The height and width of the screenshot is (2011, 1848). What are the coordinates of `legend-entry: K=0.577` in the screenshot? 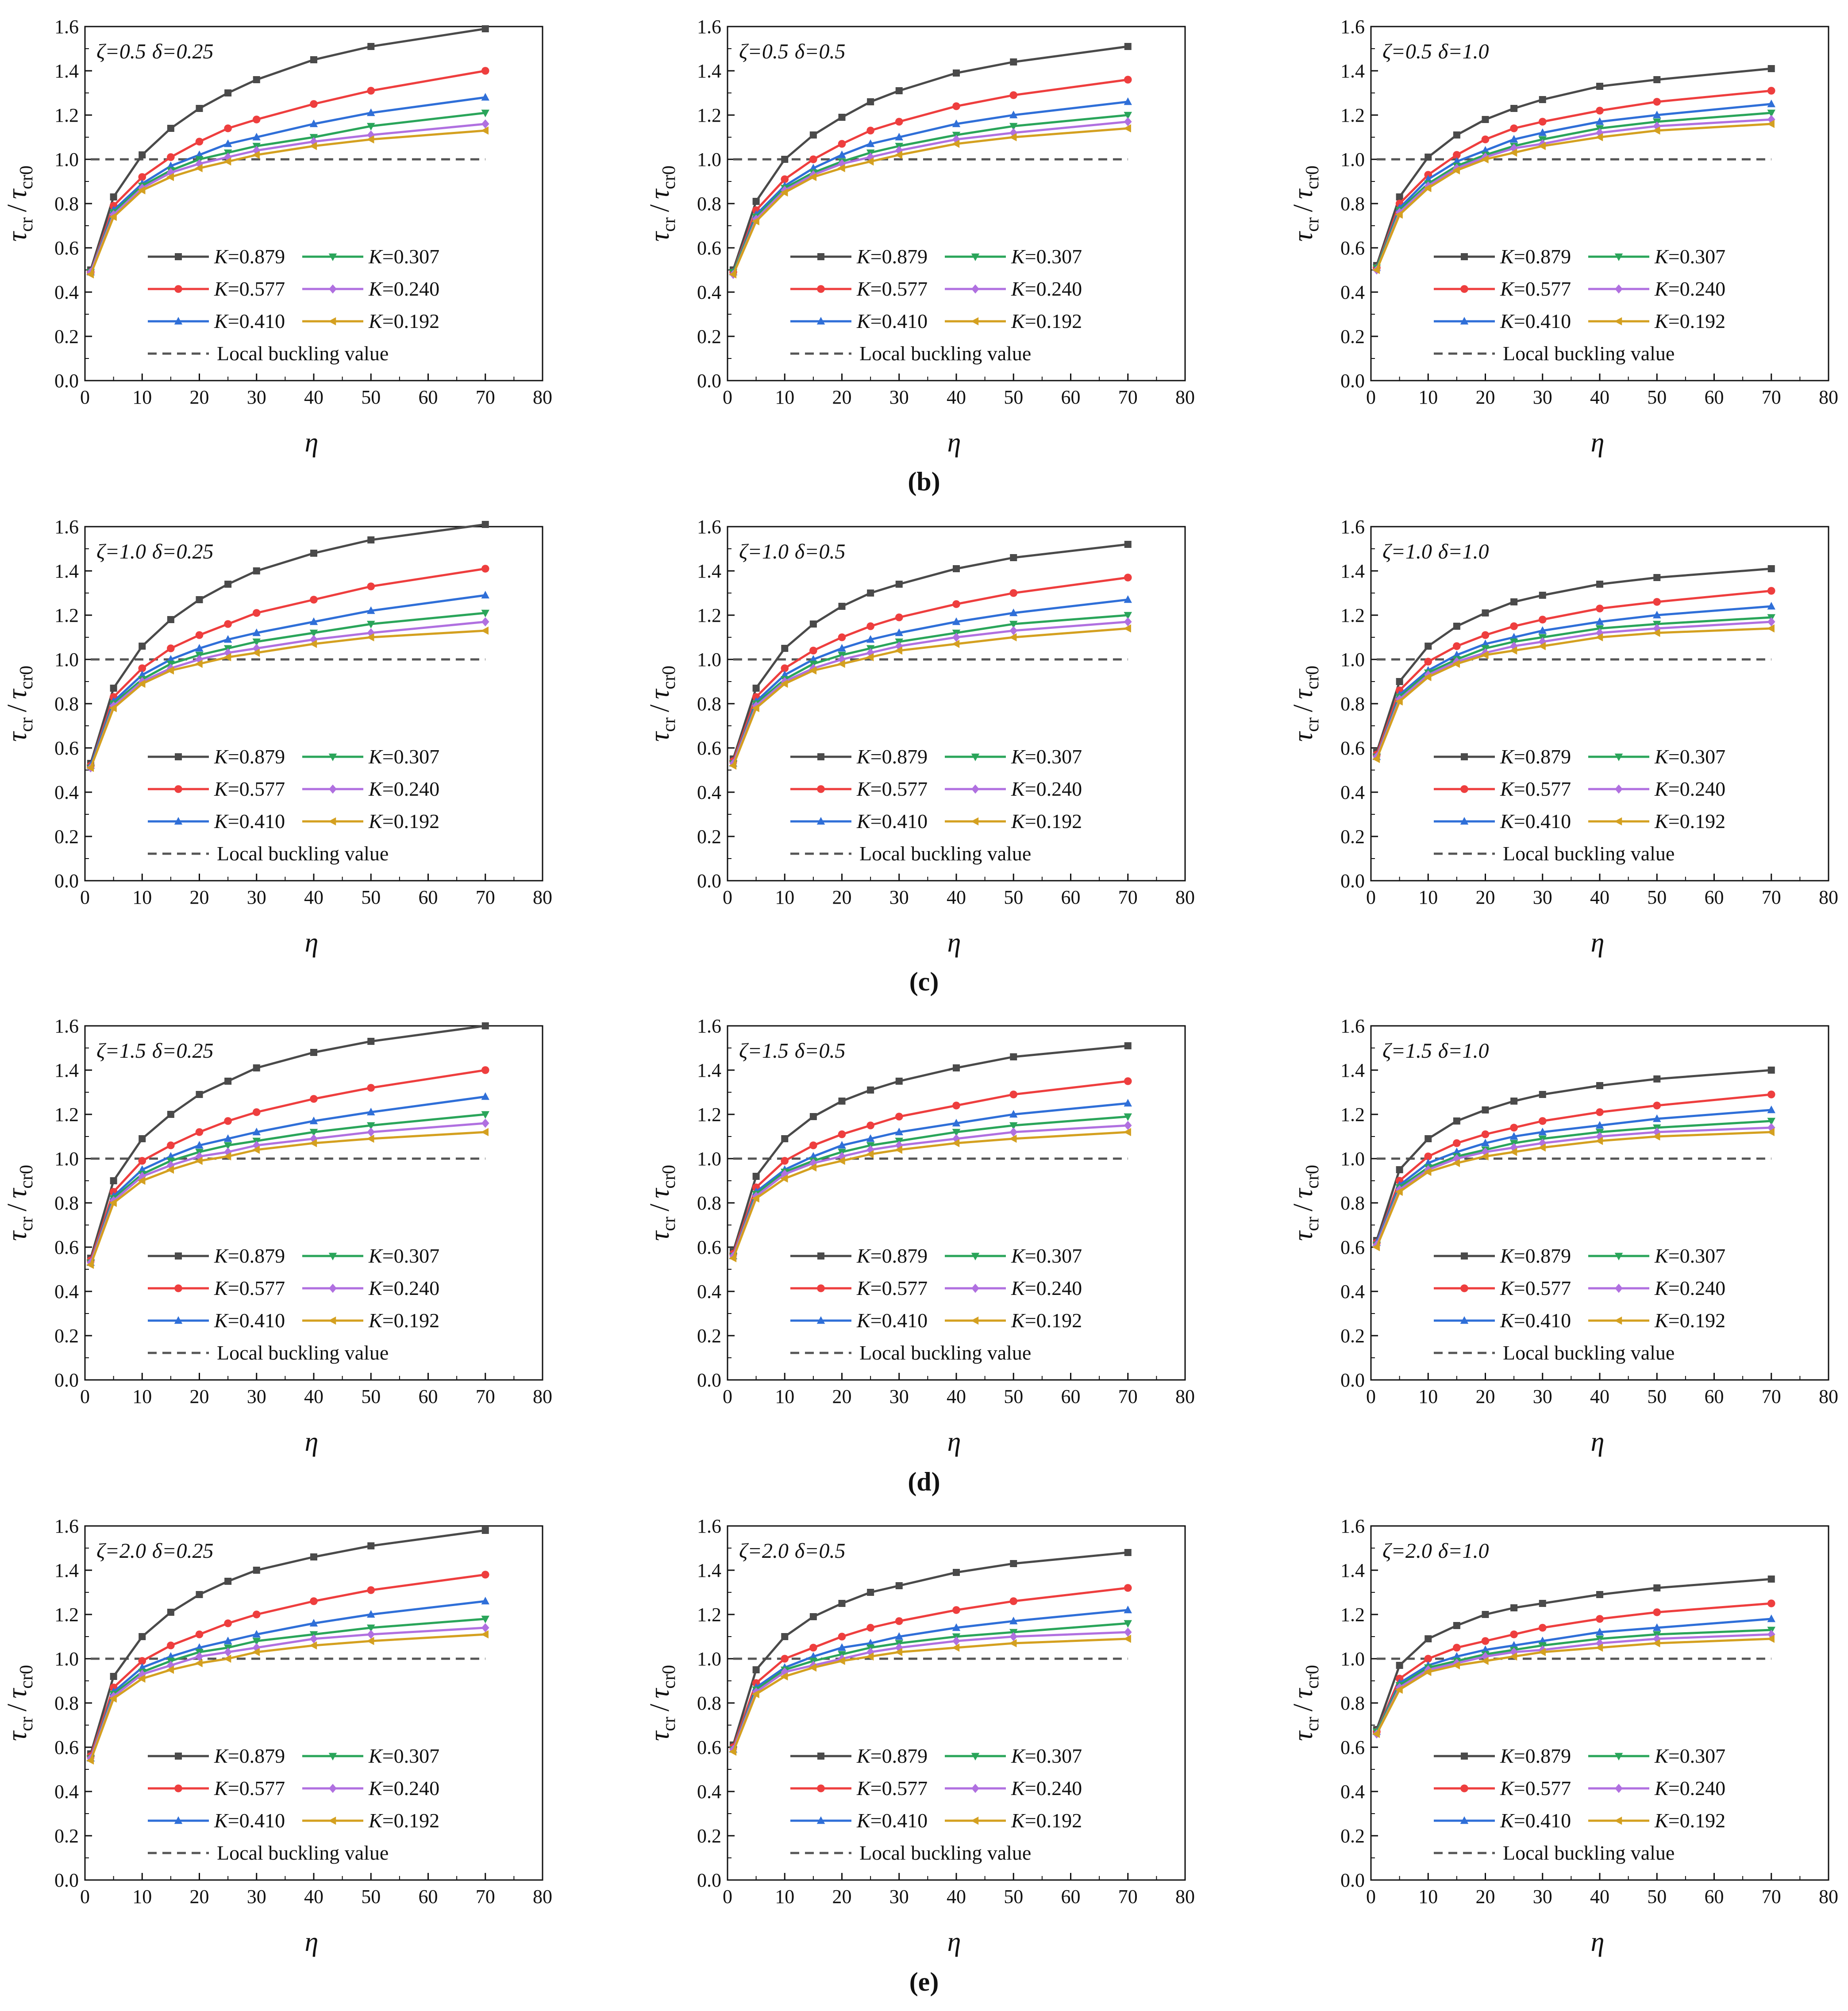 It's located at (1536, 789).